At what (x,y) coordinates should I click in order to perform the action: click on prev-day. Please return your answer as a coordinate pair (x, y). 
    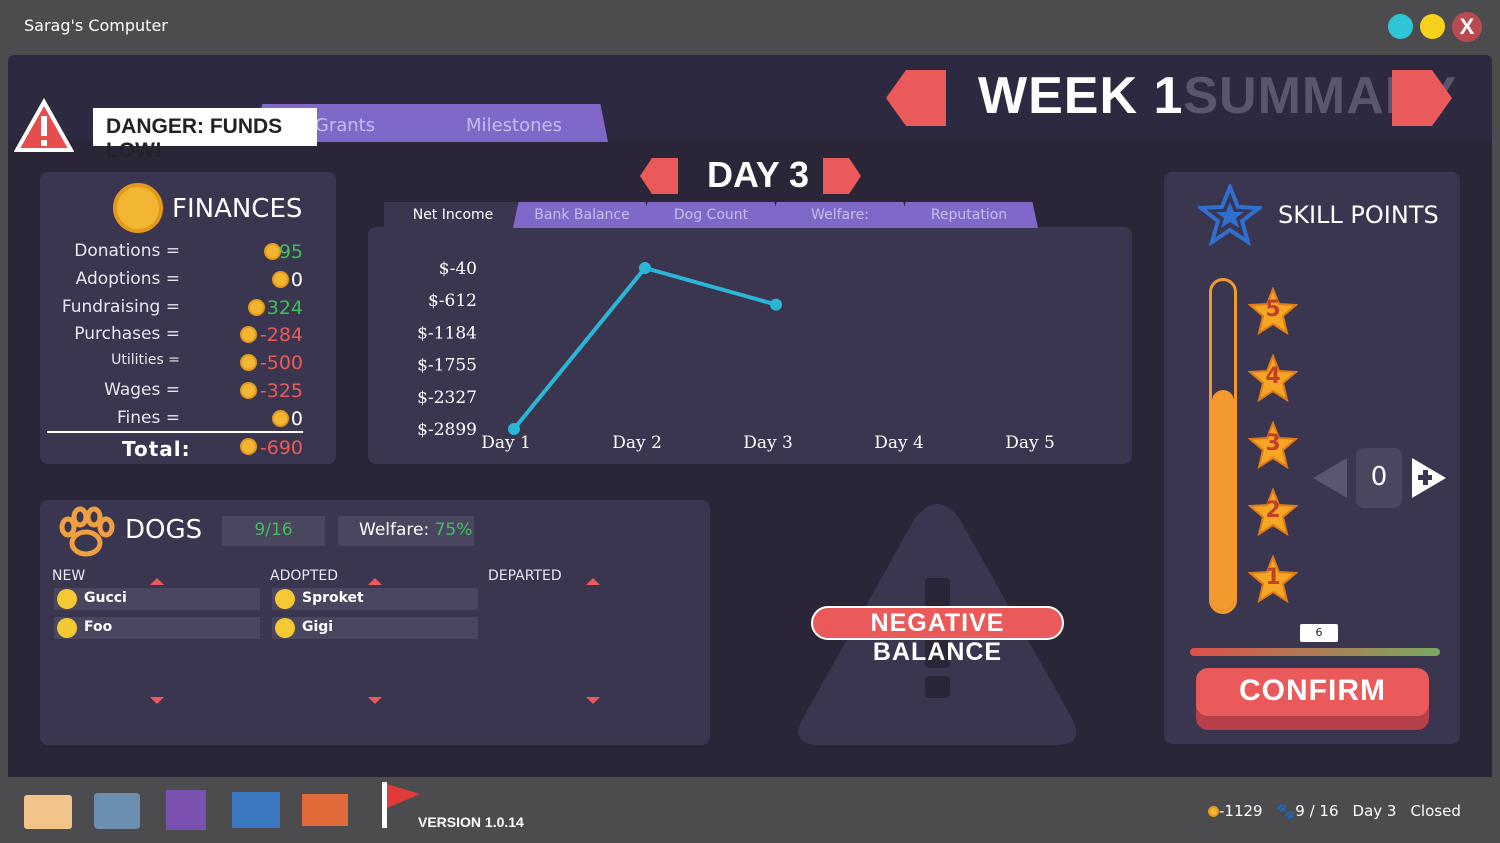
    Looking at the image, I should click on (659, 176).